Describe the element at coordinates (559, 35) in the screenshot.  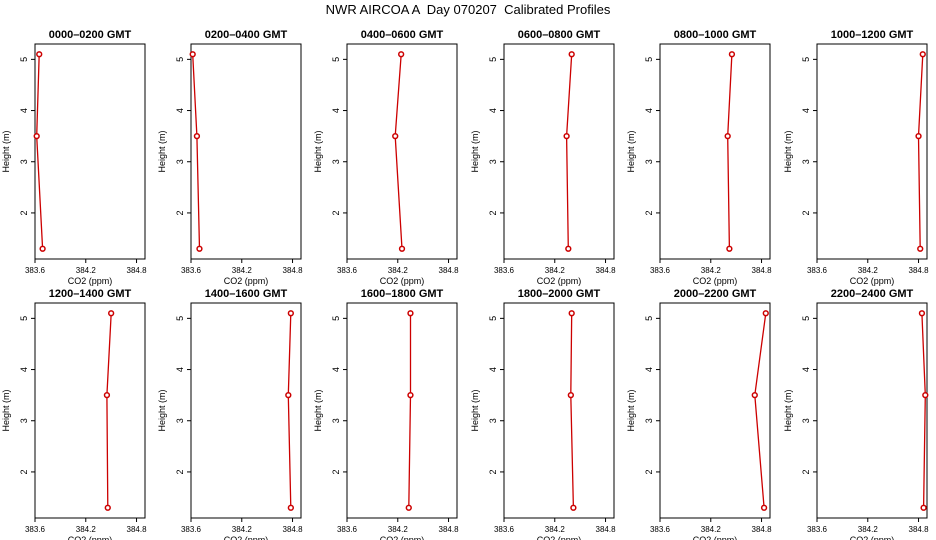
I see `panel-title: 0600–0800 GMT` at that location.